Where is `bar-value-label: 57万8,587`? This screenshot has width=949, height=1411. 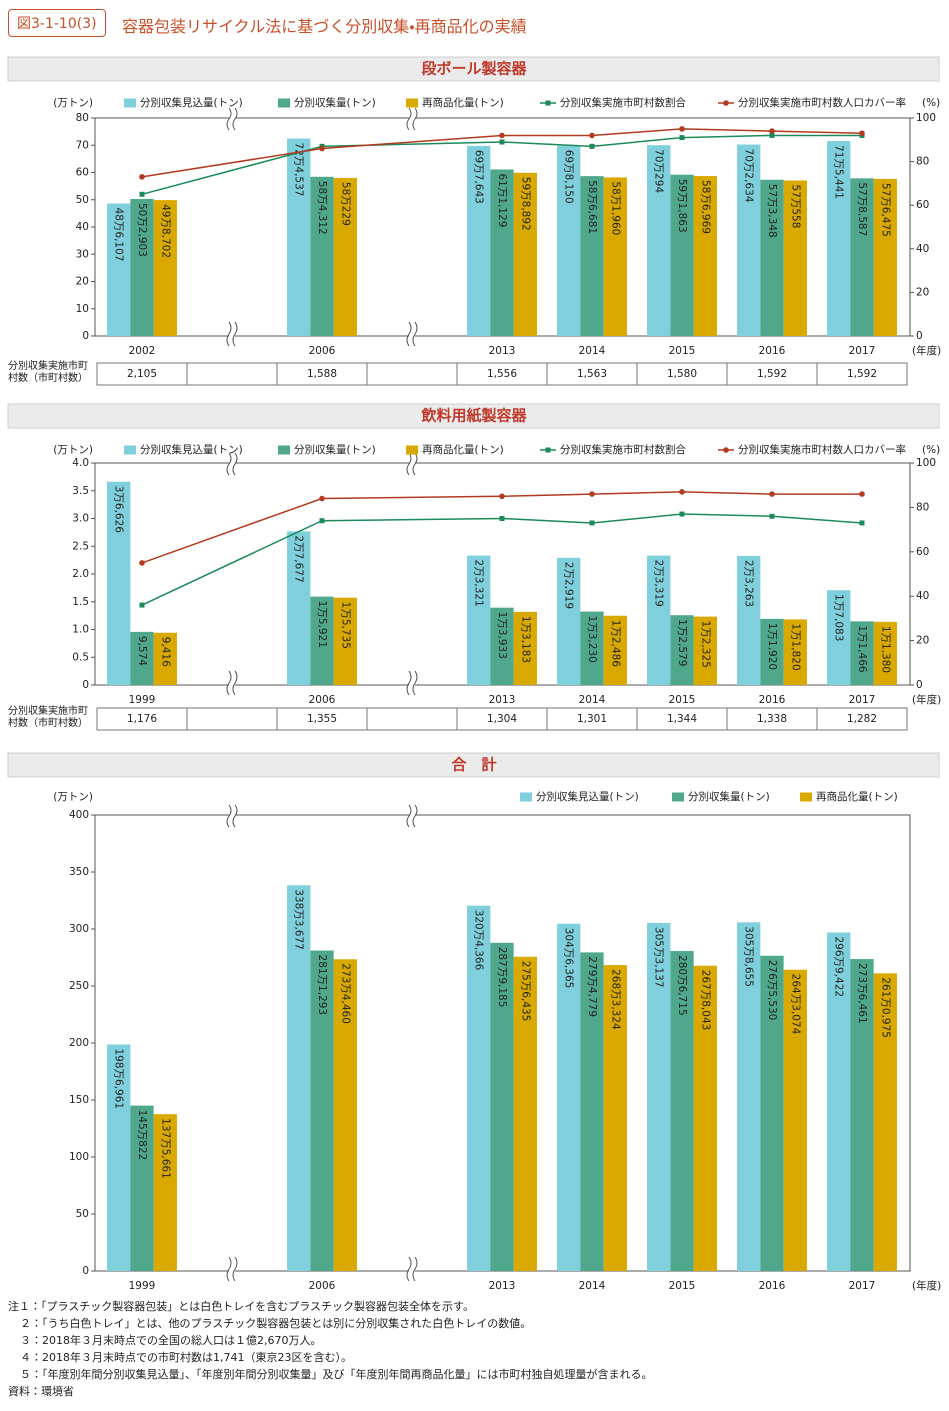
bar-value-label: 57万8,587 is located at coordinates (862, 209).